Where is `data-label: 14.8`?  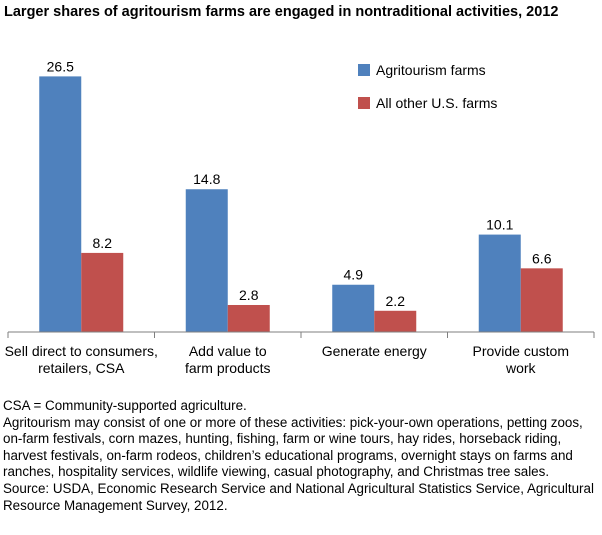
data-label: 14.8 is located at coordinates (206, 179).